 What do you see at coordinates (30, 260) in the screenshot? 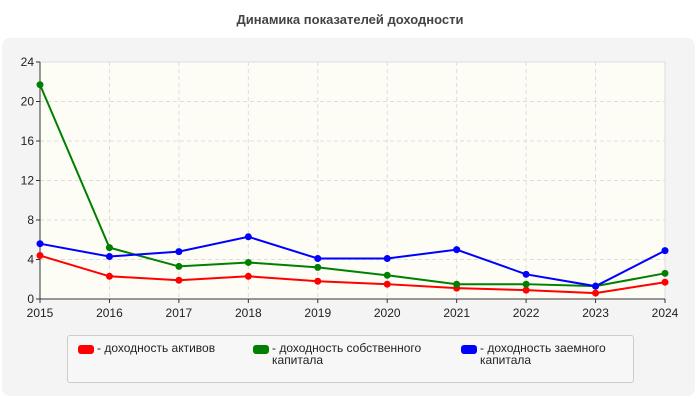
I see `y-tick-label: 4` at bounding box center [30, 260].